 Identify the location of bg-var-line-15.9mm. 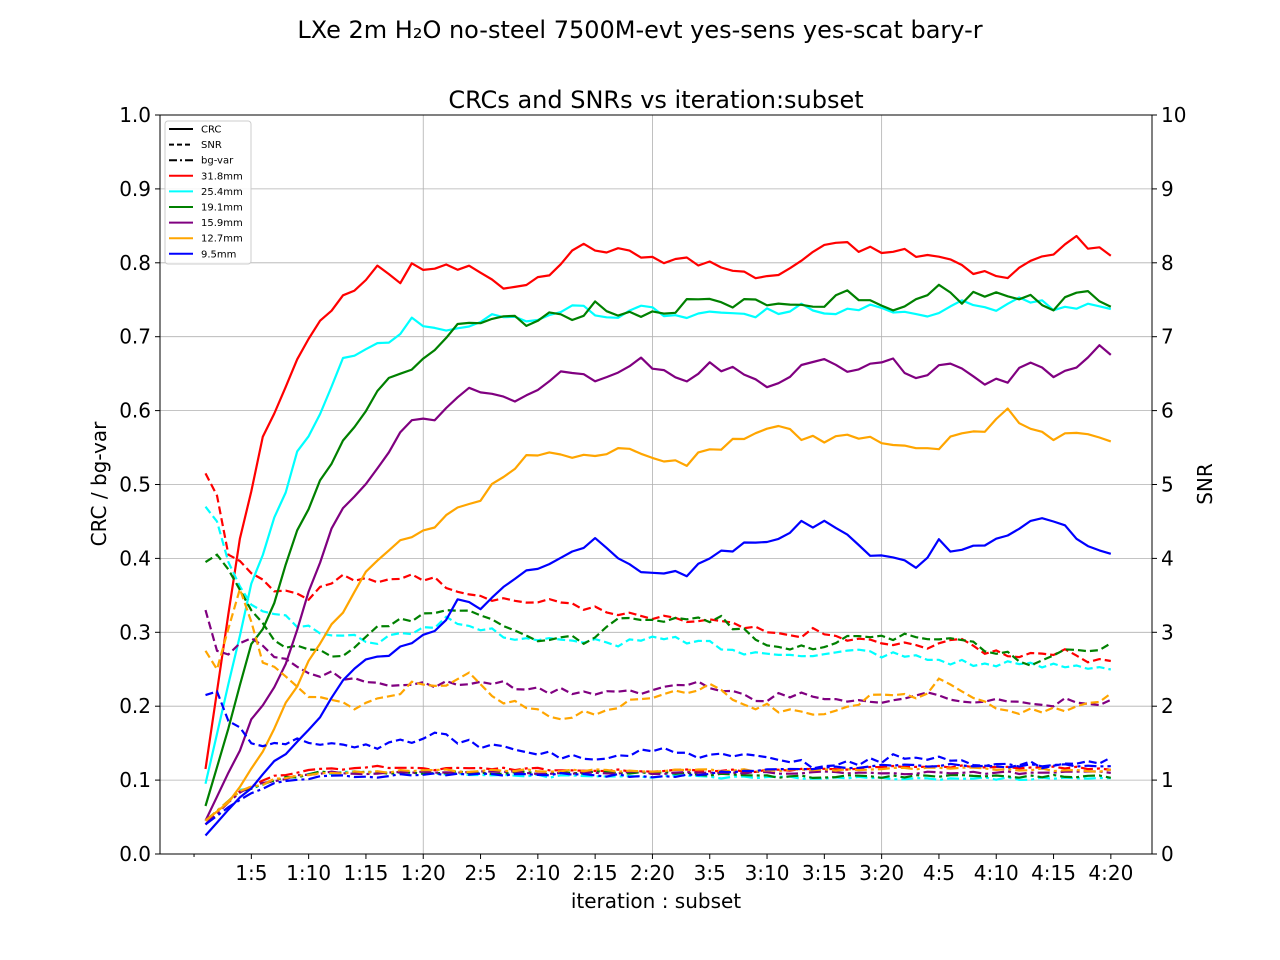
(657, 798).